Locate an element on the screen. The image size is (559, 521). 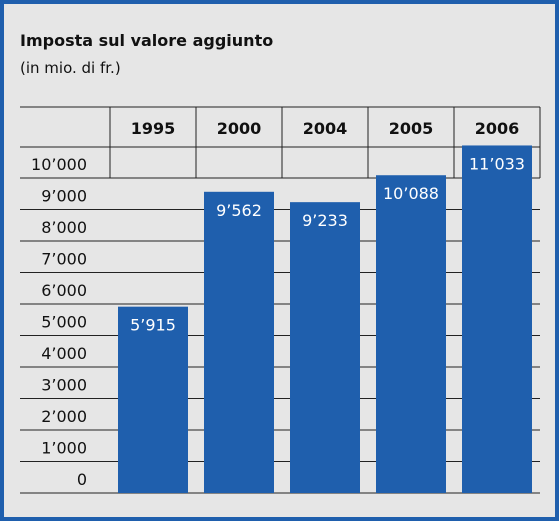
y-tick-label: 0 is located at coordinates (82, 479).